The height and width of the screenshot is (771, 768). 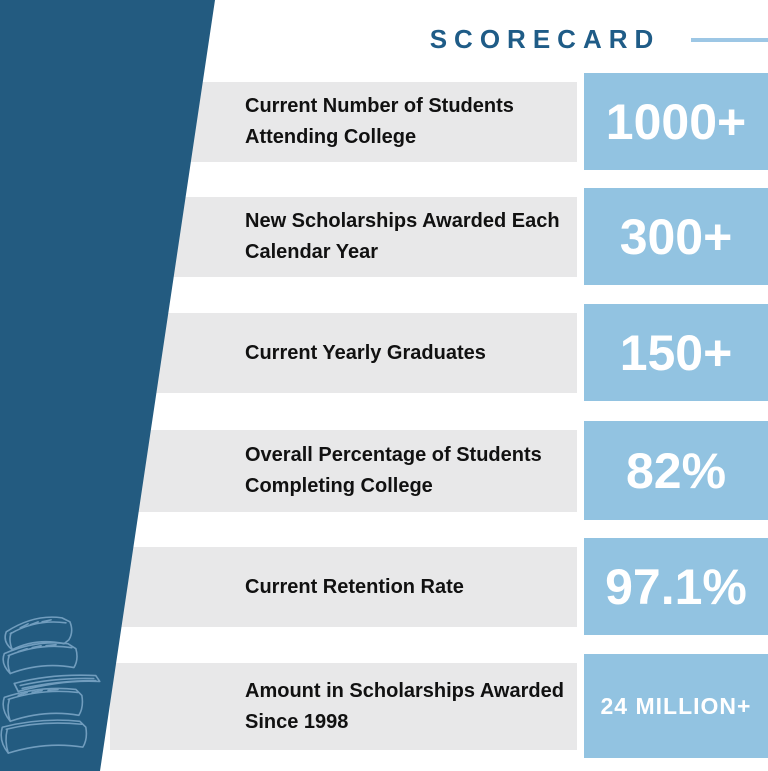 What do you see at coordinates (365, 352) in the screenshot?
I see `metric-label: Current Yearly Graduates` at bounding box center [365, 352].